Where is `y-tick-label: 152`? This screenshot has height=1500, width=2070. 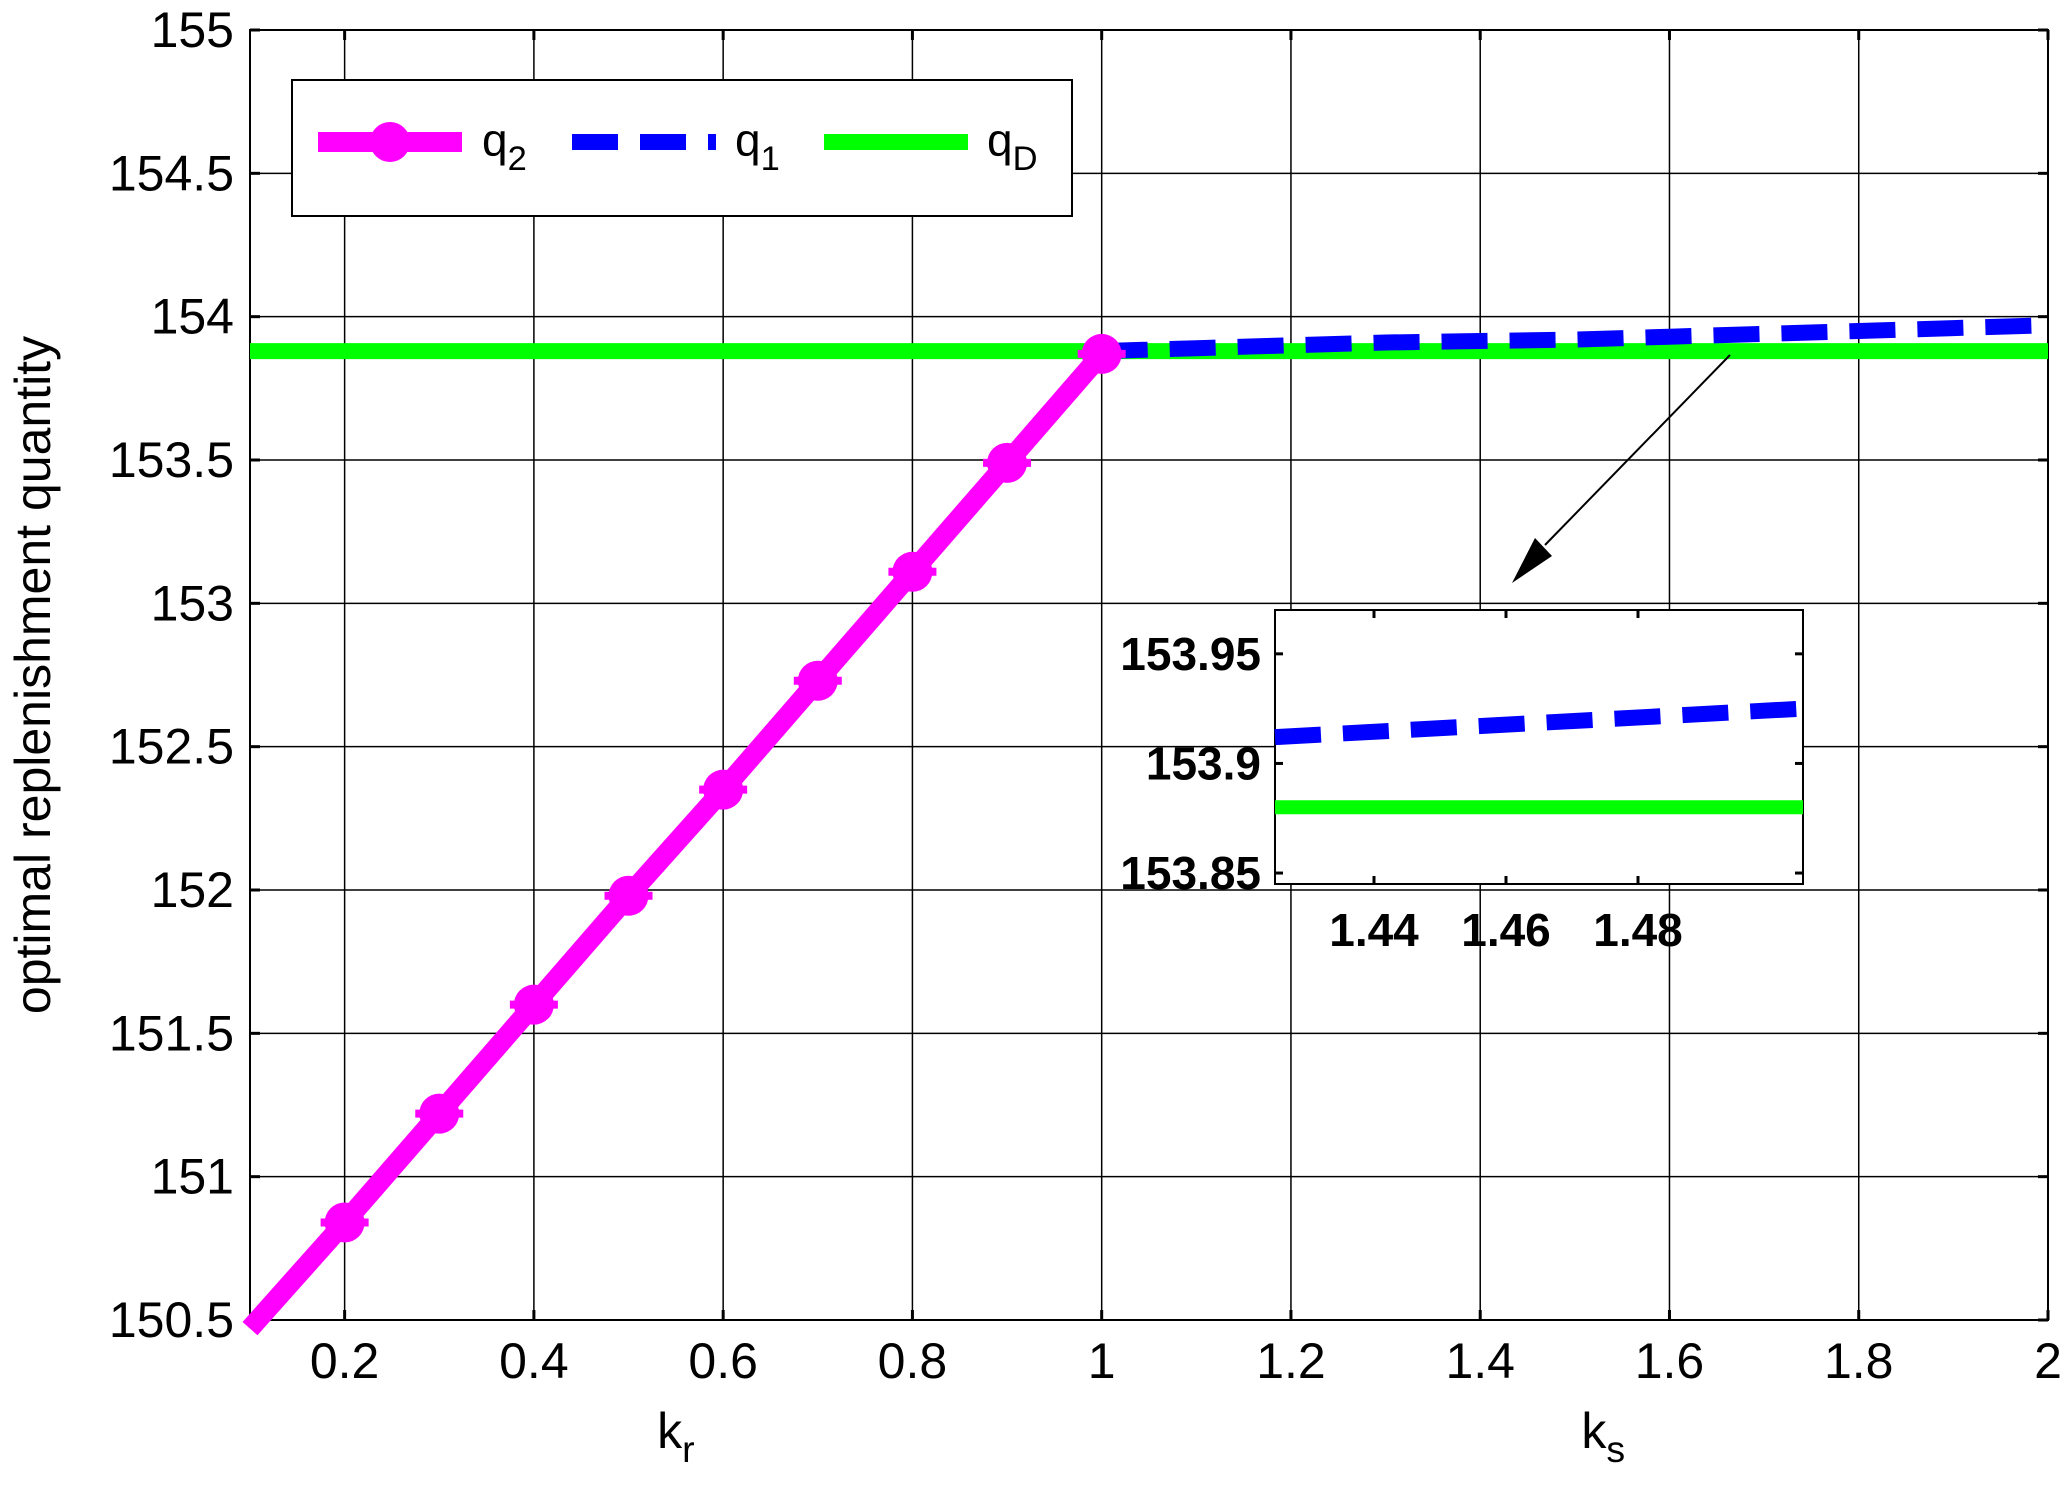 y-tick-label: 152 is located at coordinates (192, 890).